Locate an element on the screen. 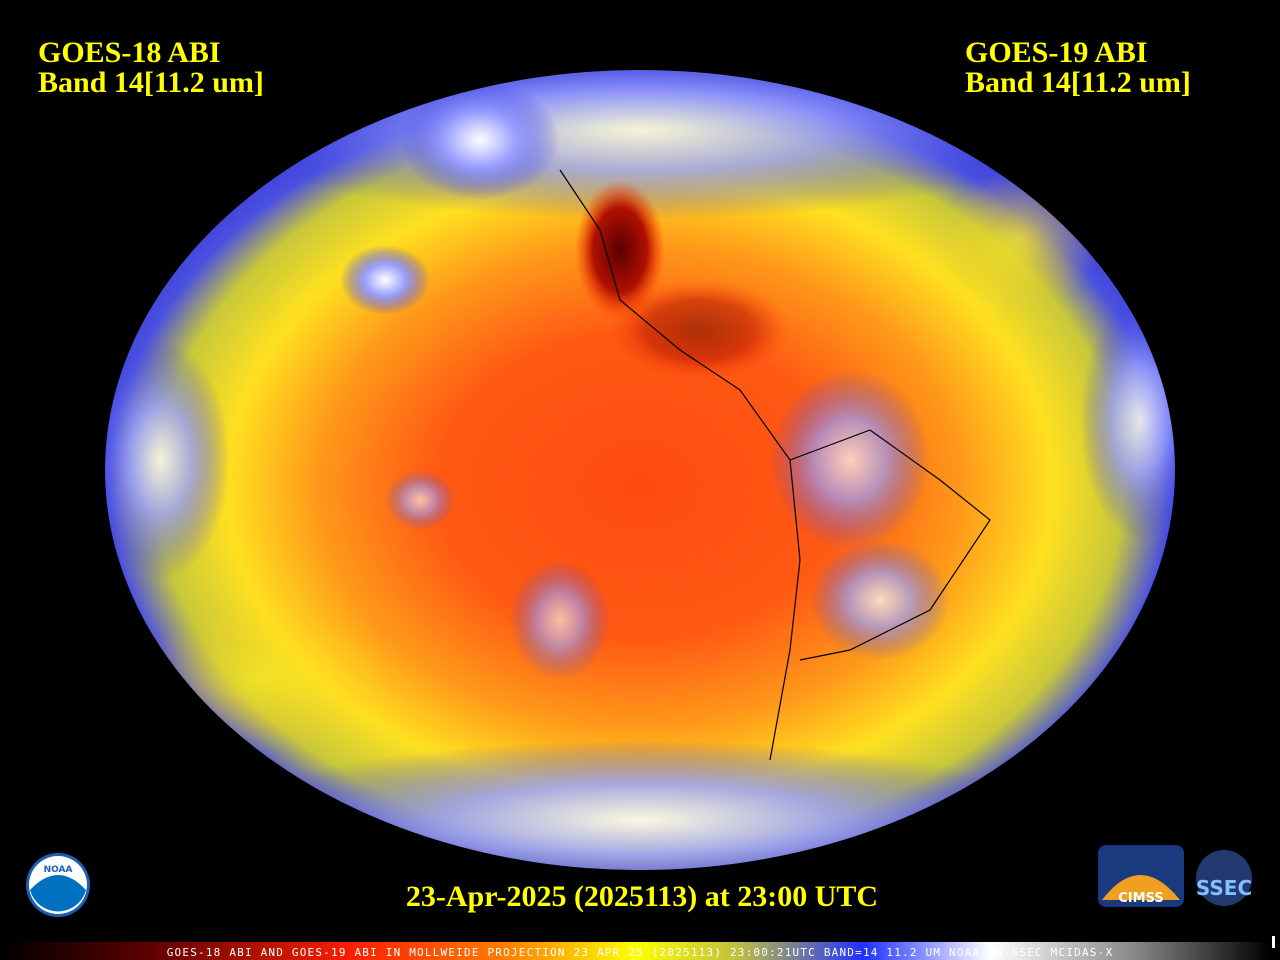 This screenshot has height=960, width=1280. timestamp: 23-Apr-2025 (2025113) at 23:00 UTC is located at coordinates (642, 896).